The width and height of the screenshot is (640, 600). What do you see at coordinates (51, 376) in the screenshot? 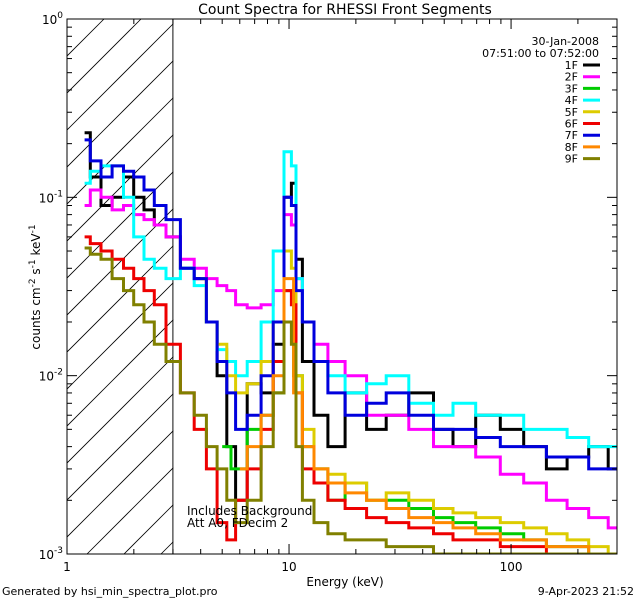
I see `y-tick-label: 10⁻²` at bounding box center [51, 376].